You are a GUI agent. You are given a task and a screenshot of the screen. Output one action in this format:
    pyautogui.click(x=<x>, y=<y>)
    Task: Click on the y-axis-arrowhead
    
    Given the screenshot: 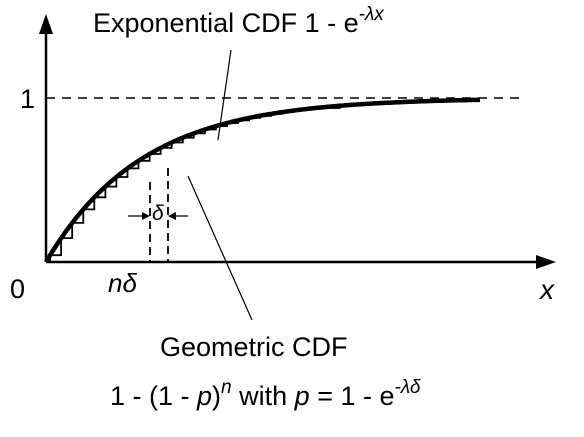 What is the action you would take?
    pyautogui.click(x=46, y=24)
    